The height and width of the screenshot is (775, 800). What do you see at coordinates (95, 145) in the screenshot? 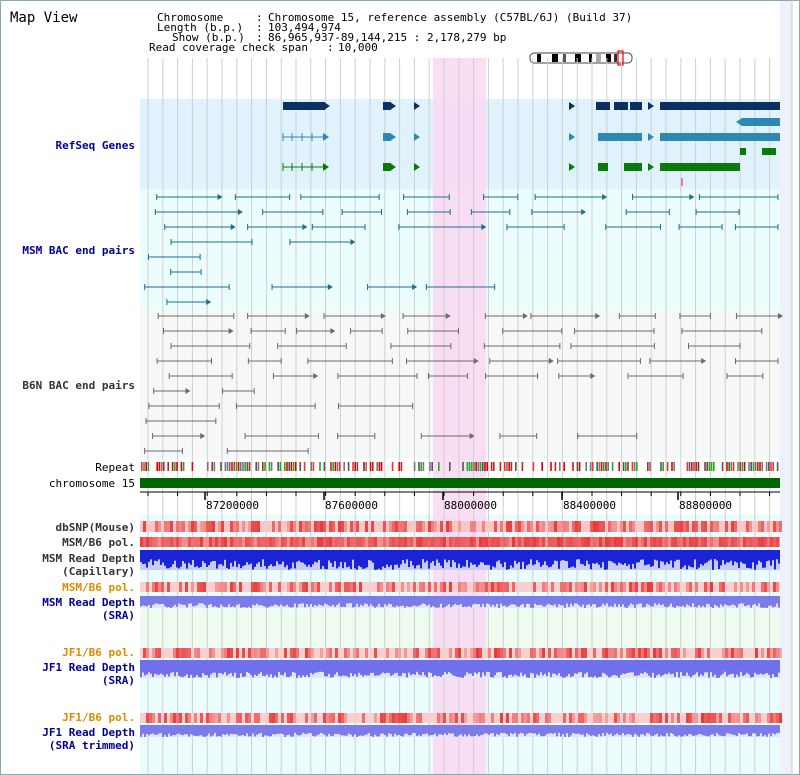
I see `refseq-track-label: RefSeq Genes` at bounding box center [95, 145].